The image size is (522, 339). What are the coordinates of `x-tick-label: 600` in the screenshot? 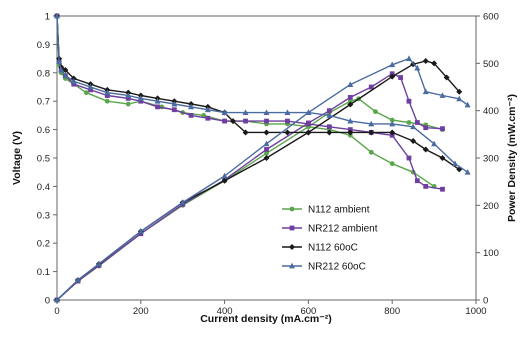 It's located at (308, 311).